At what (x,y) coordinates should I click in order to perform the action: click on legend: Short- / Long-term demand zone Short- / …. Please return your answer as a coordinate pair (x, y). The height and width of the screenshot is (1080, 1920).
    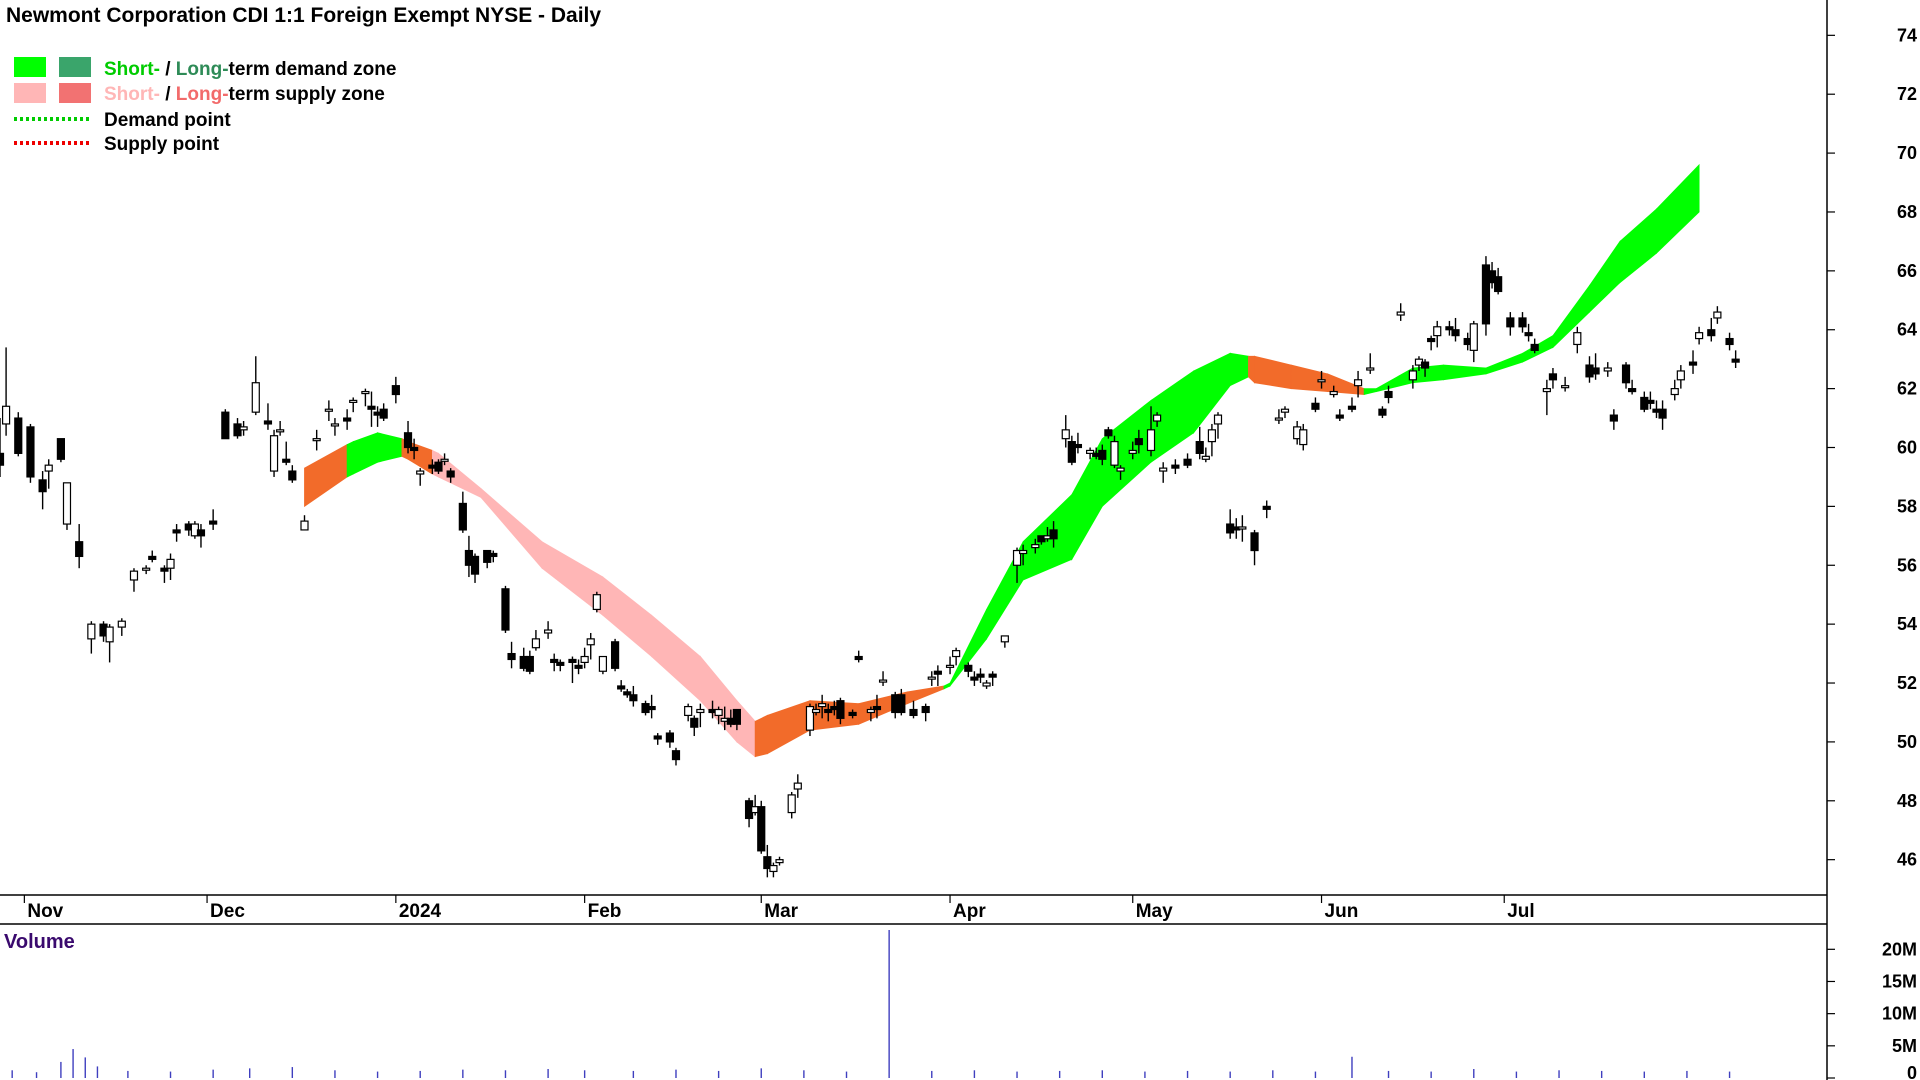
    Looking at the image, I should click on (205, 106).